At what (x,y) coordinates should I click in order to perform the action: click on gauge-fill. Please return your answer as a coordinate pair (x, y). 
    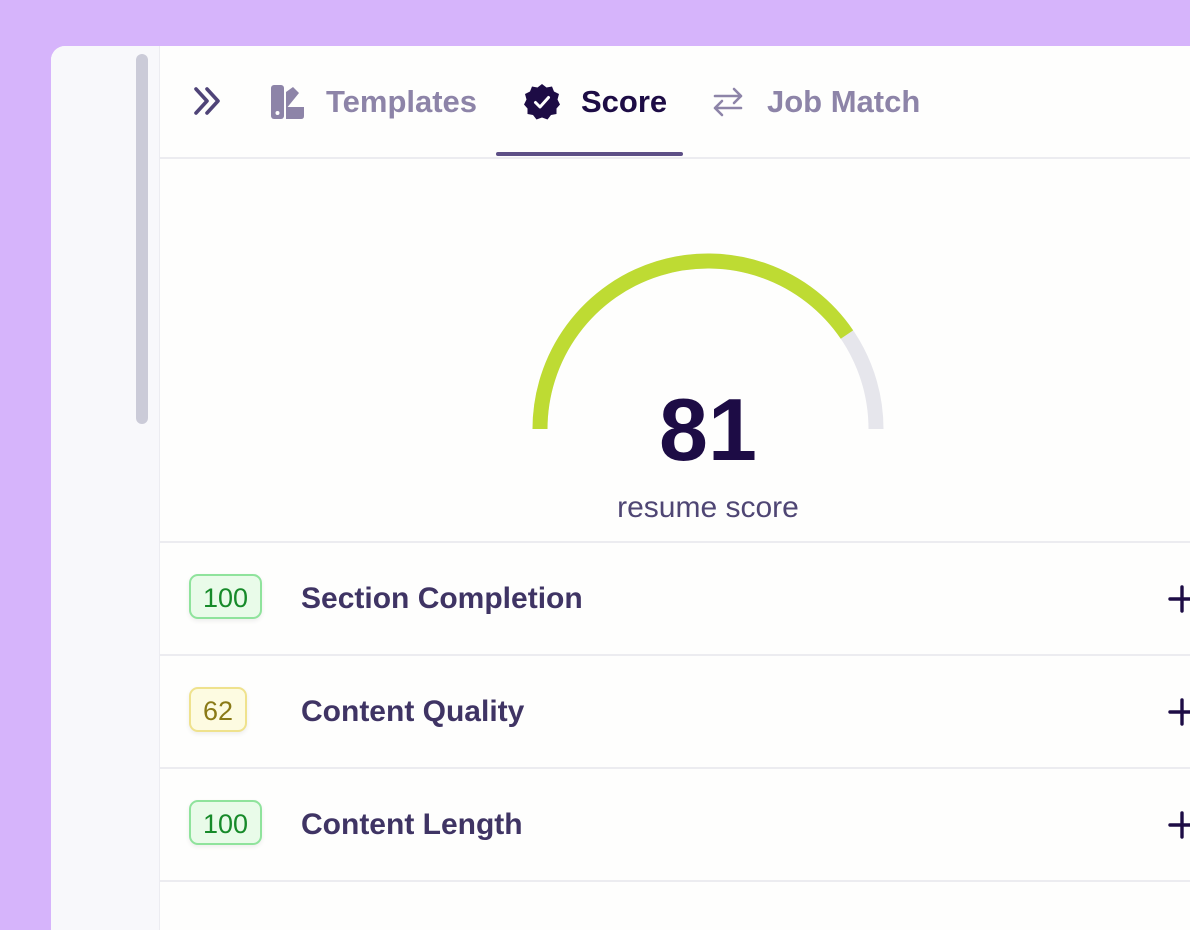
    Looking at the image, I should click on (693, 341).